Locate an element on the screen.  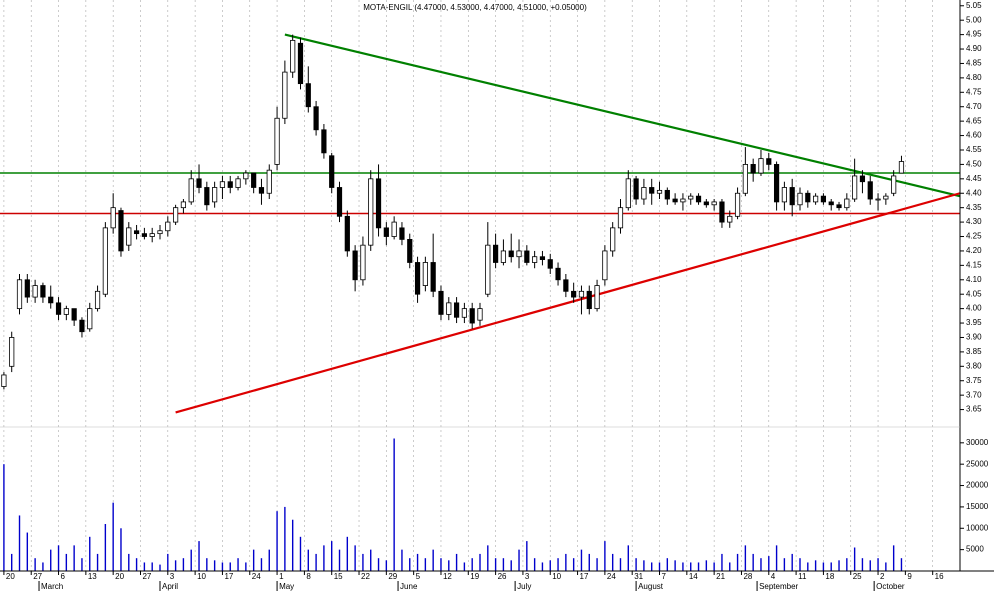
x-tick-label: 24 is located at coordinates (256, 576).